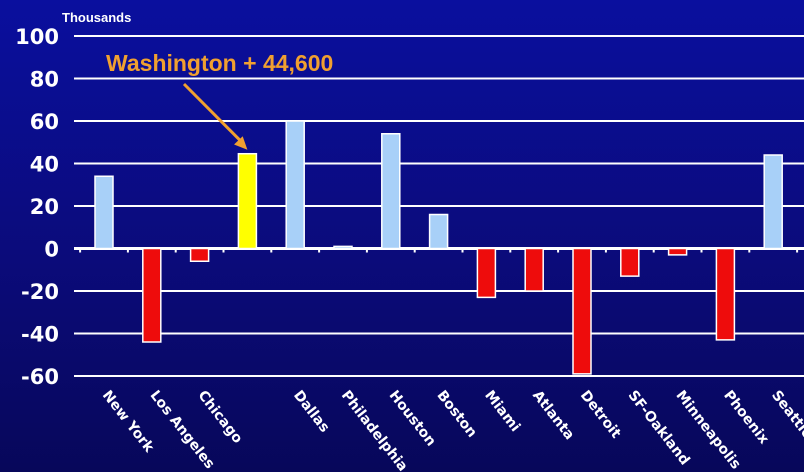  I want to click on bar-phoenix, so click(725, 294).